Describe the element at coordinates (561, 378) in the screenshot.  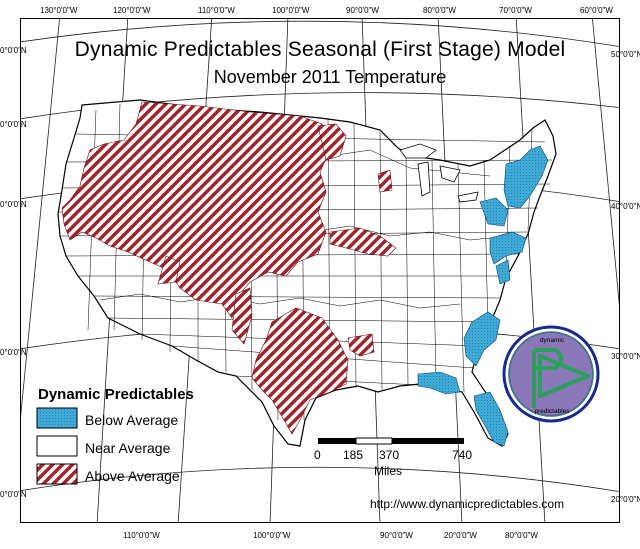
I see `p-play-triangle-icon` at that location.